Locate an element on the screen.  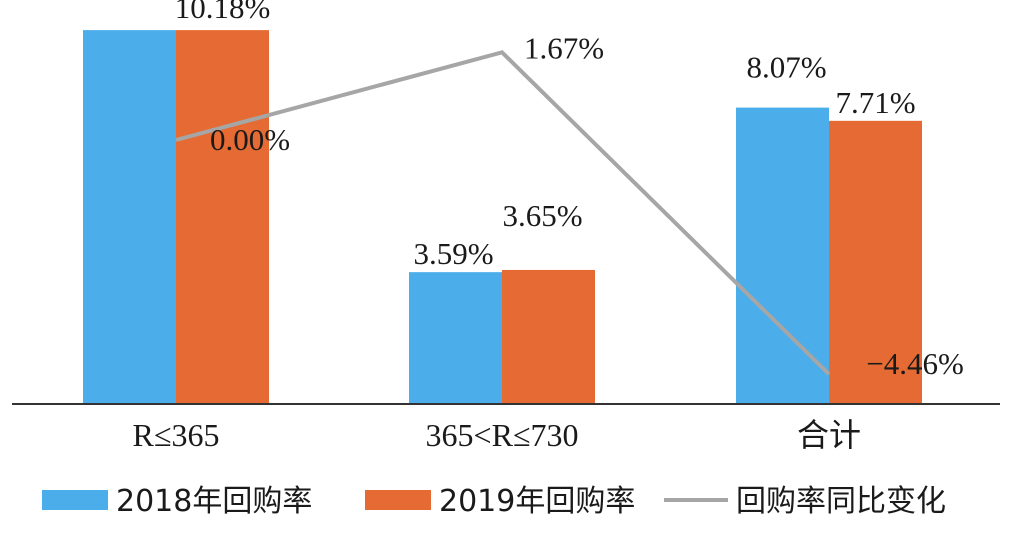
category-label-0: R≤365 is located at coordinates (176, 435).